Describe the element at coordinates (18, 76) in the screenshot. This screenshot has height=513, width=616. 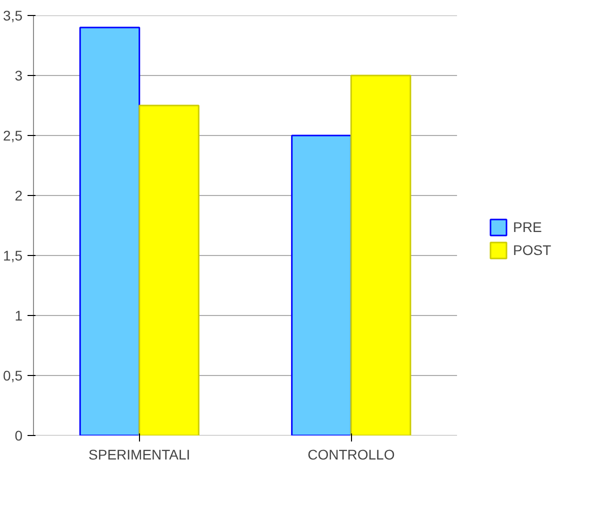
I see `y-tick-label: 3` at that location.